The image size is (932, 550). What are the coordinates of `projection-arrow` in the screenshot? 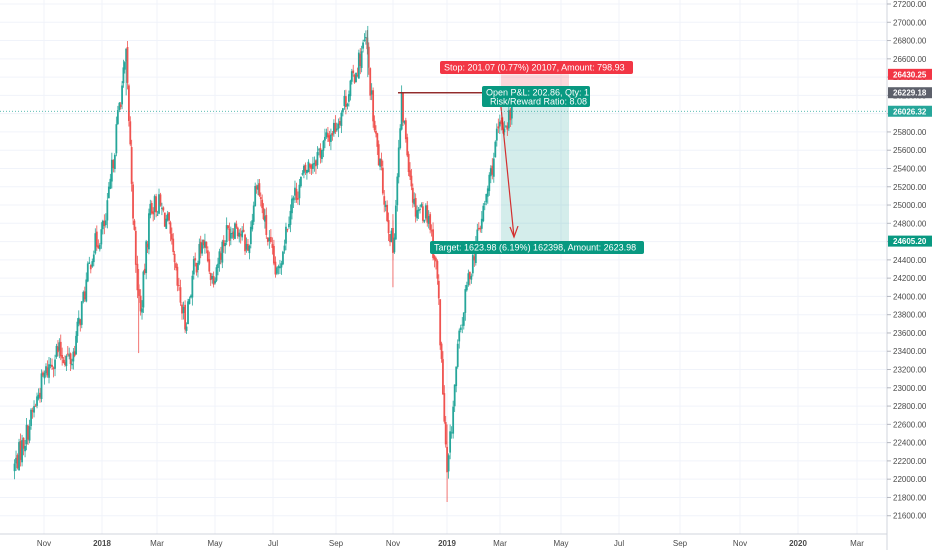 It's located at (507, 167).